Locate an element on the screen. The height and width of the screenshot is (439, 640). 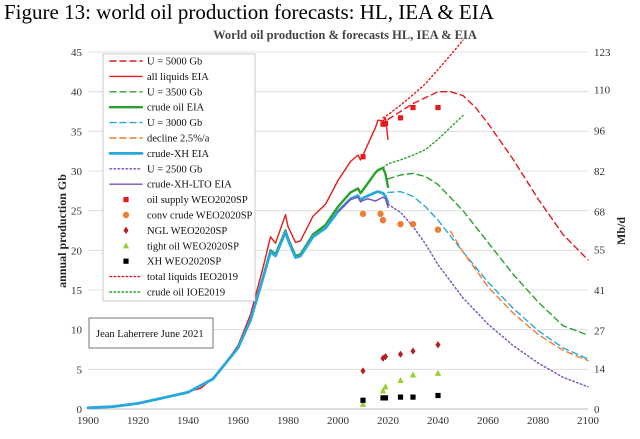
legend-label-total-liquids-ieo2019: total liquids IEO2019 is located at coordinates (192, 277).